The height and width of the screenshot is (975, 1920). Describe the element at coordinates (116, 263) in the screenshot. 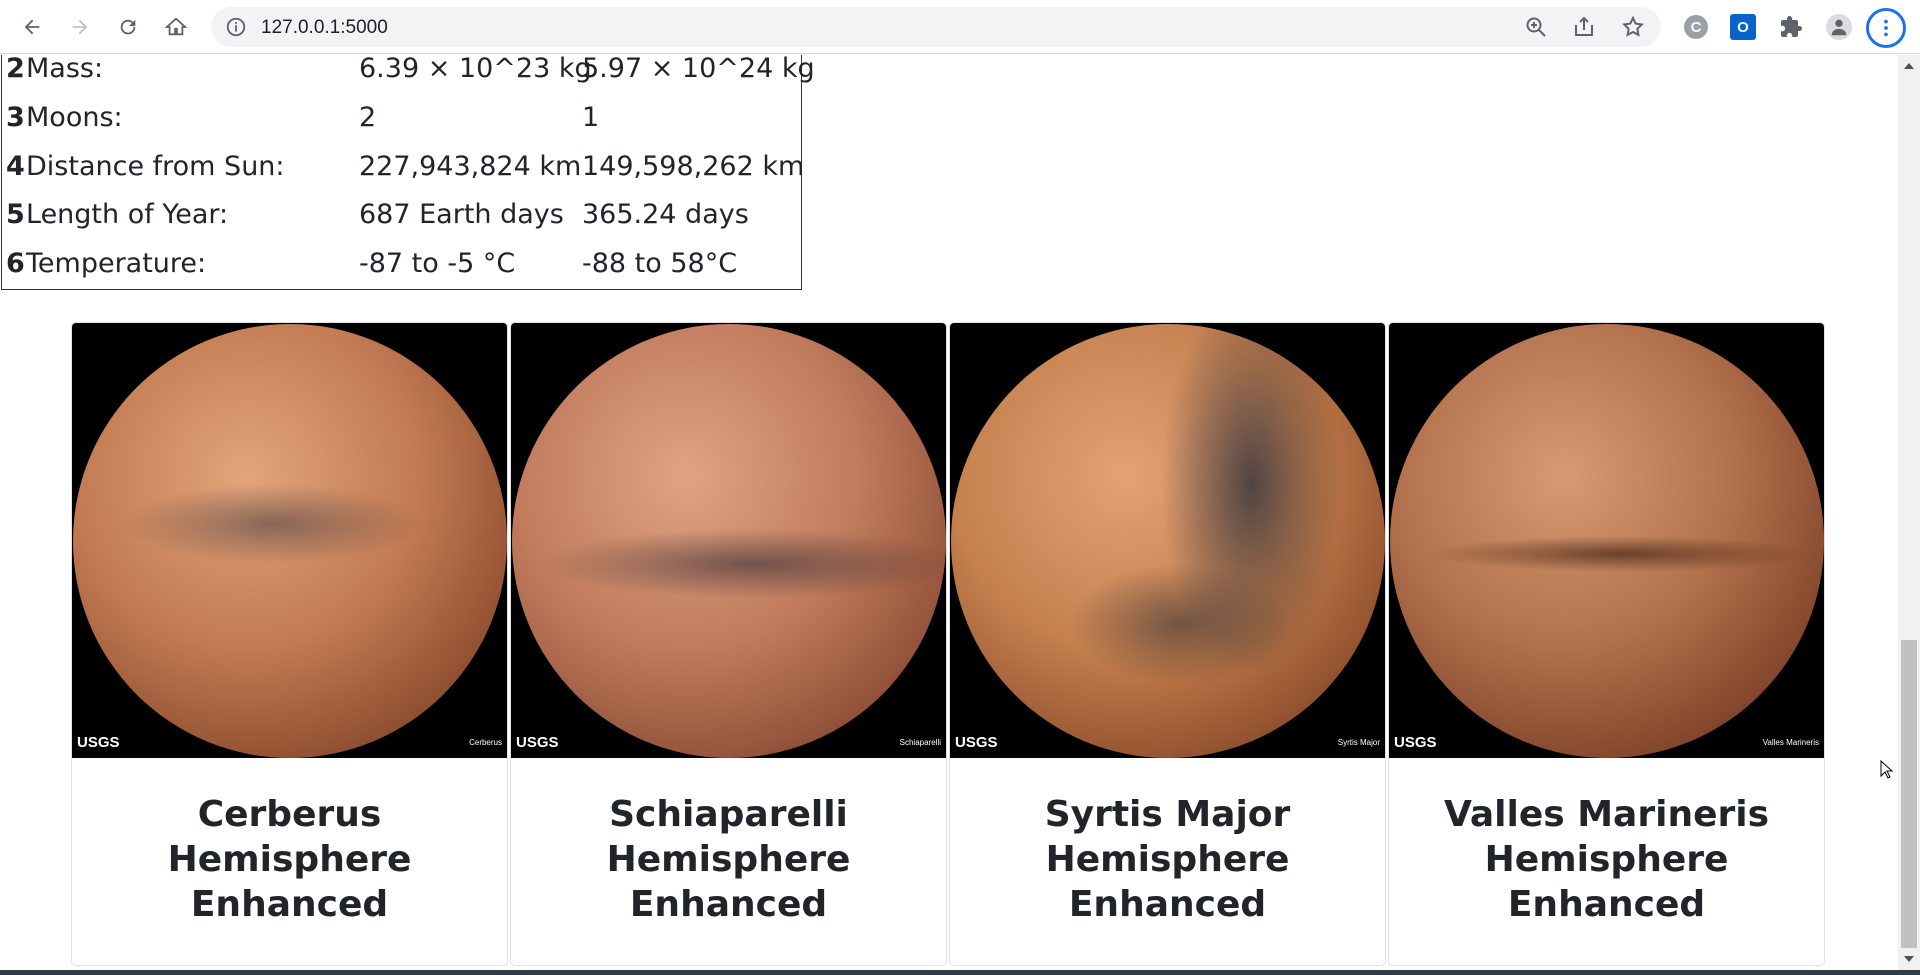

I see `row-label: Temperature:` at that location.